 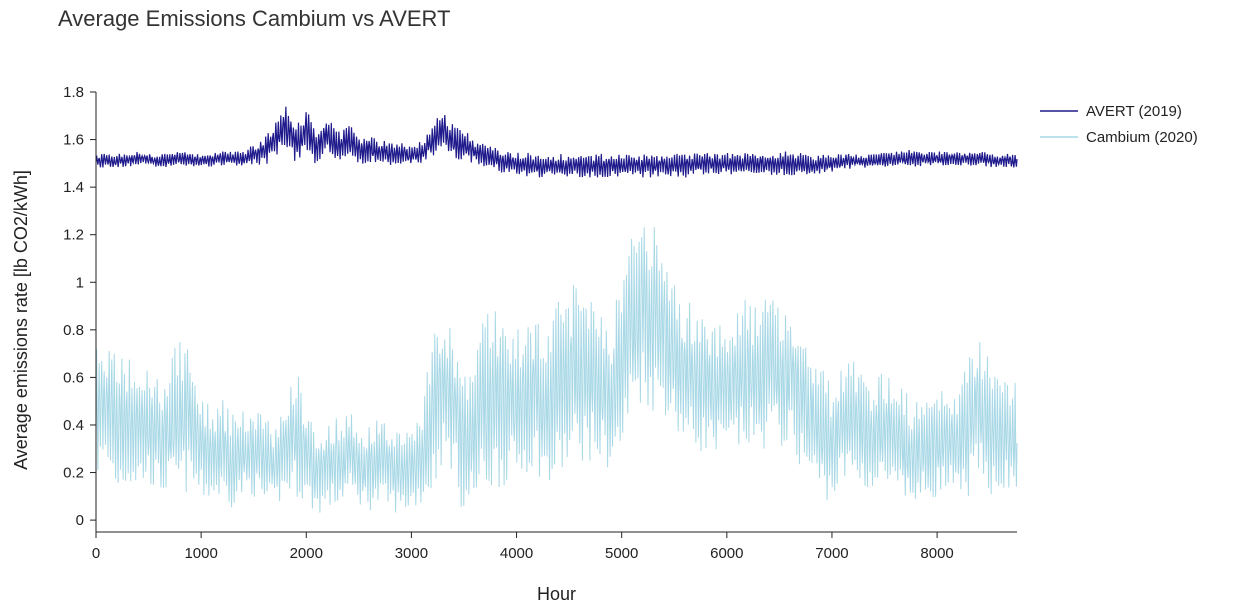 What do you see at coordinates (73, 235) in the screenshot?
I see `y-tick-label: 1.2` at bounding box center [73, 235].